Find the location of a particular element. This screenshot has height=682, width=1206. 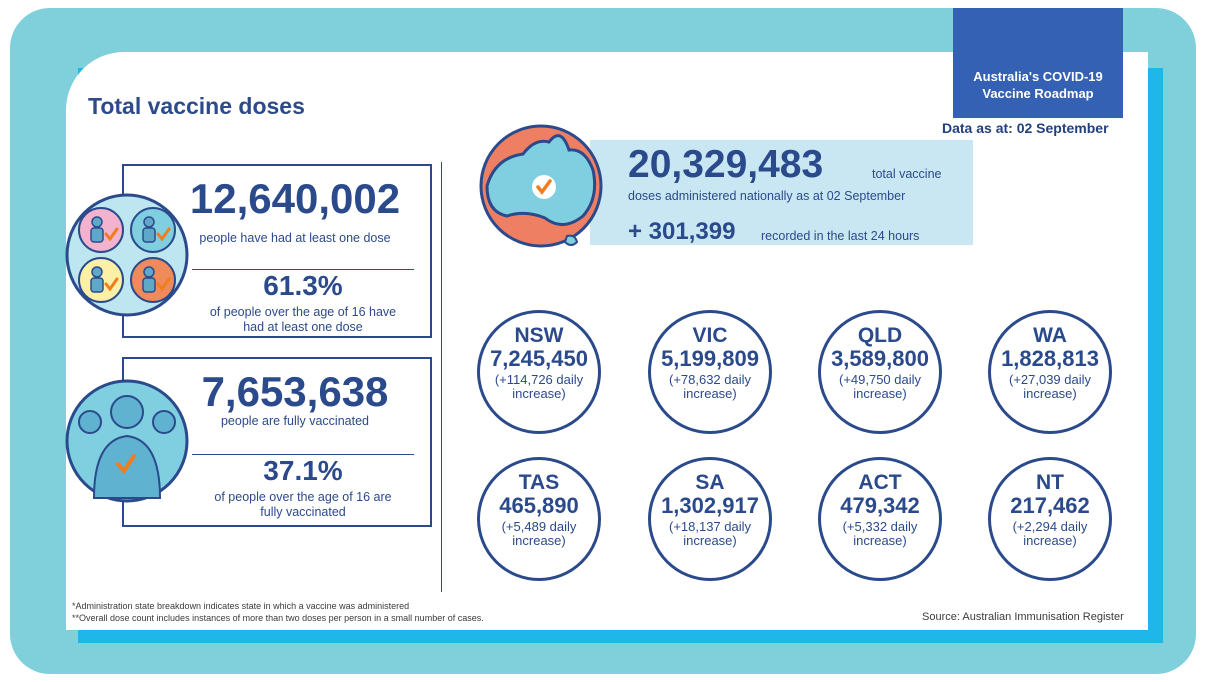

state-circle-vic: VIC 5,199,809 (+78,632 daily increase) is located at coordinates (710, 372).